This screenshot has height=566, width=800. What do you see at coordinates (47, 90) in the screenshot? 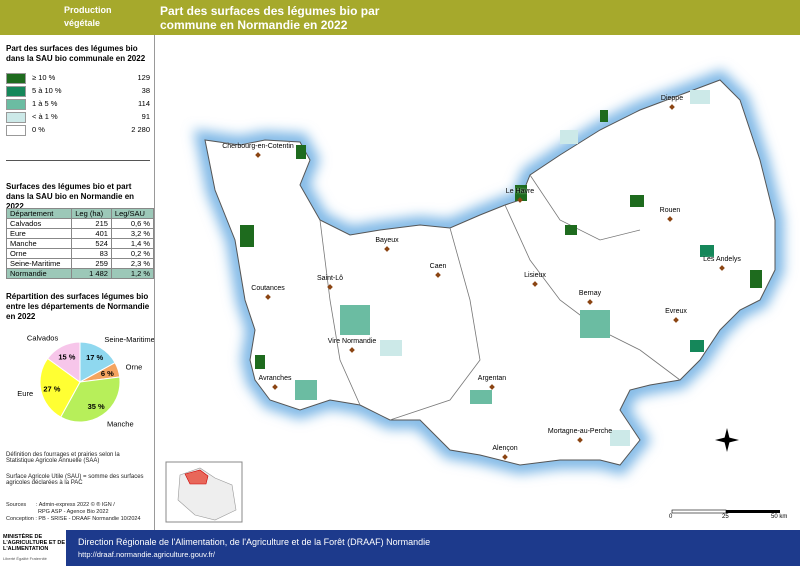
I see `legend-label: 5 à 10 %` at bounding box center [47, 90].